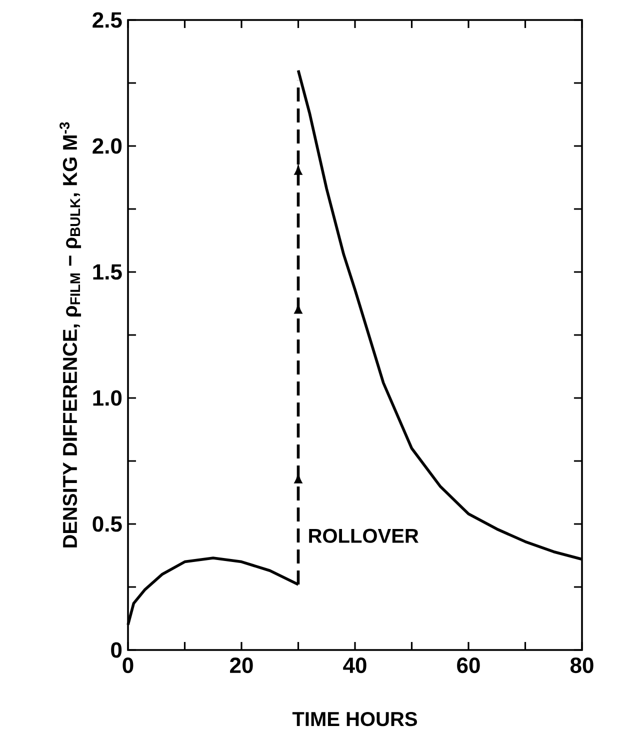  Describe the element at coordinates (468, 666) in the screenshot. I see `x-tick-label: 60` at that location.